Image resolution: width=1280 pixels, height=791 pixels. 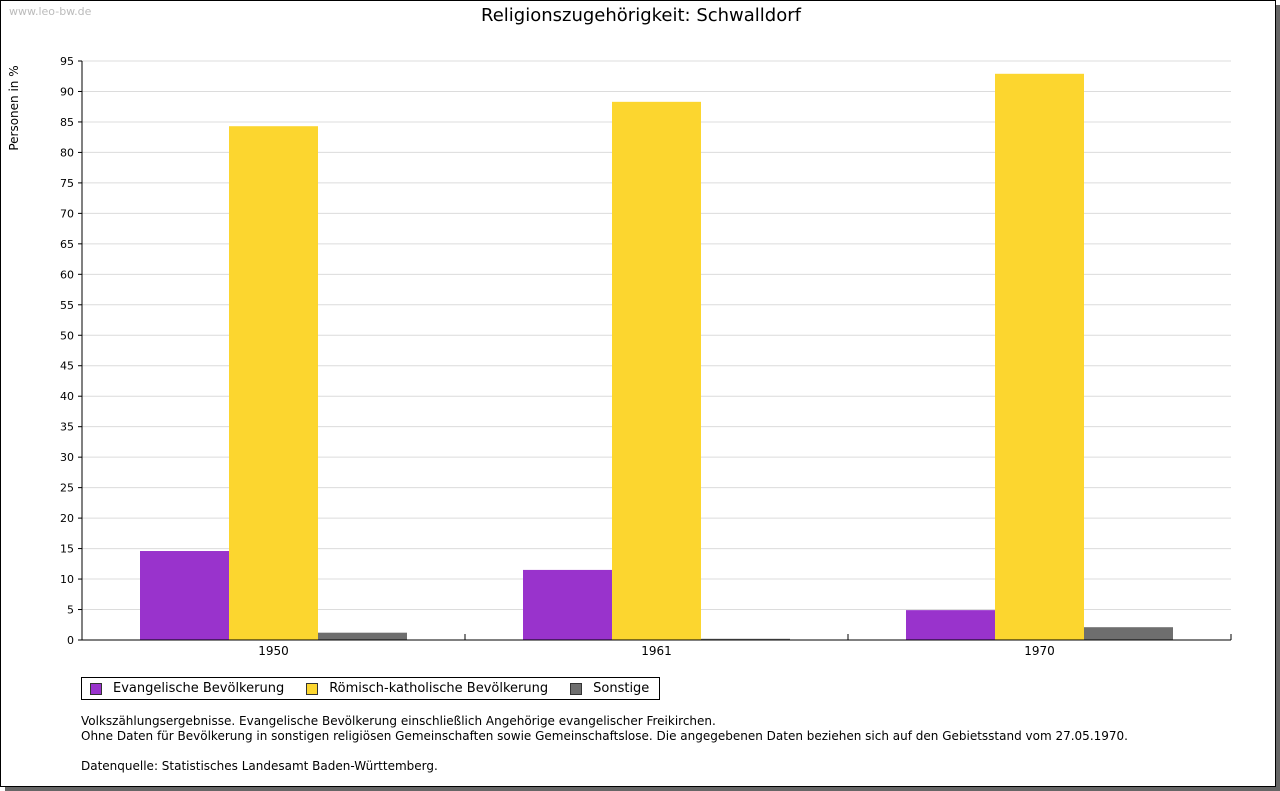 I want to click on y-tick-label: 10, so click(x=67, y=579).